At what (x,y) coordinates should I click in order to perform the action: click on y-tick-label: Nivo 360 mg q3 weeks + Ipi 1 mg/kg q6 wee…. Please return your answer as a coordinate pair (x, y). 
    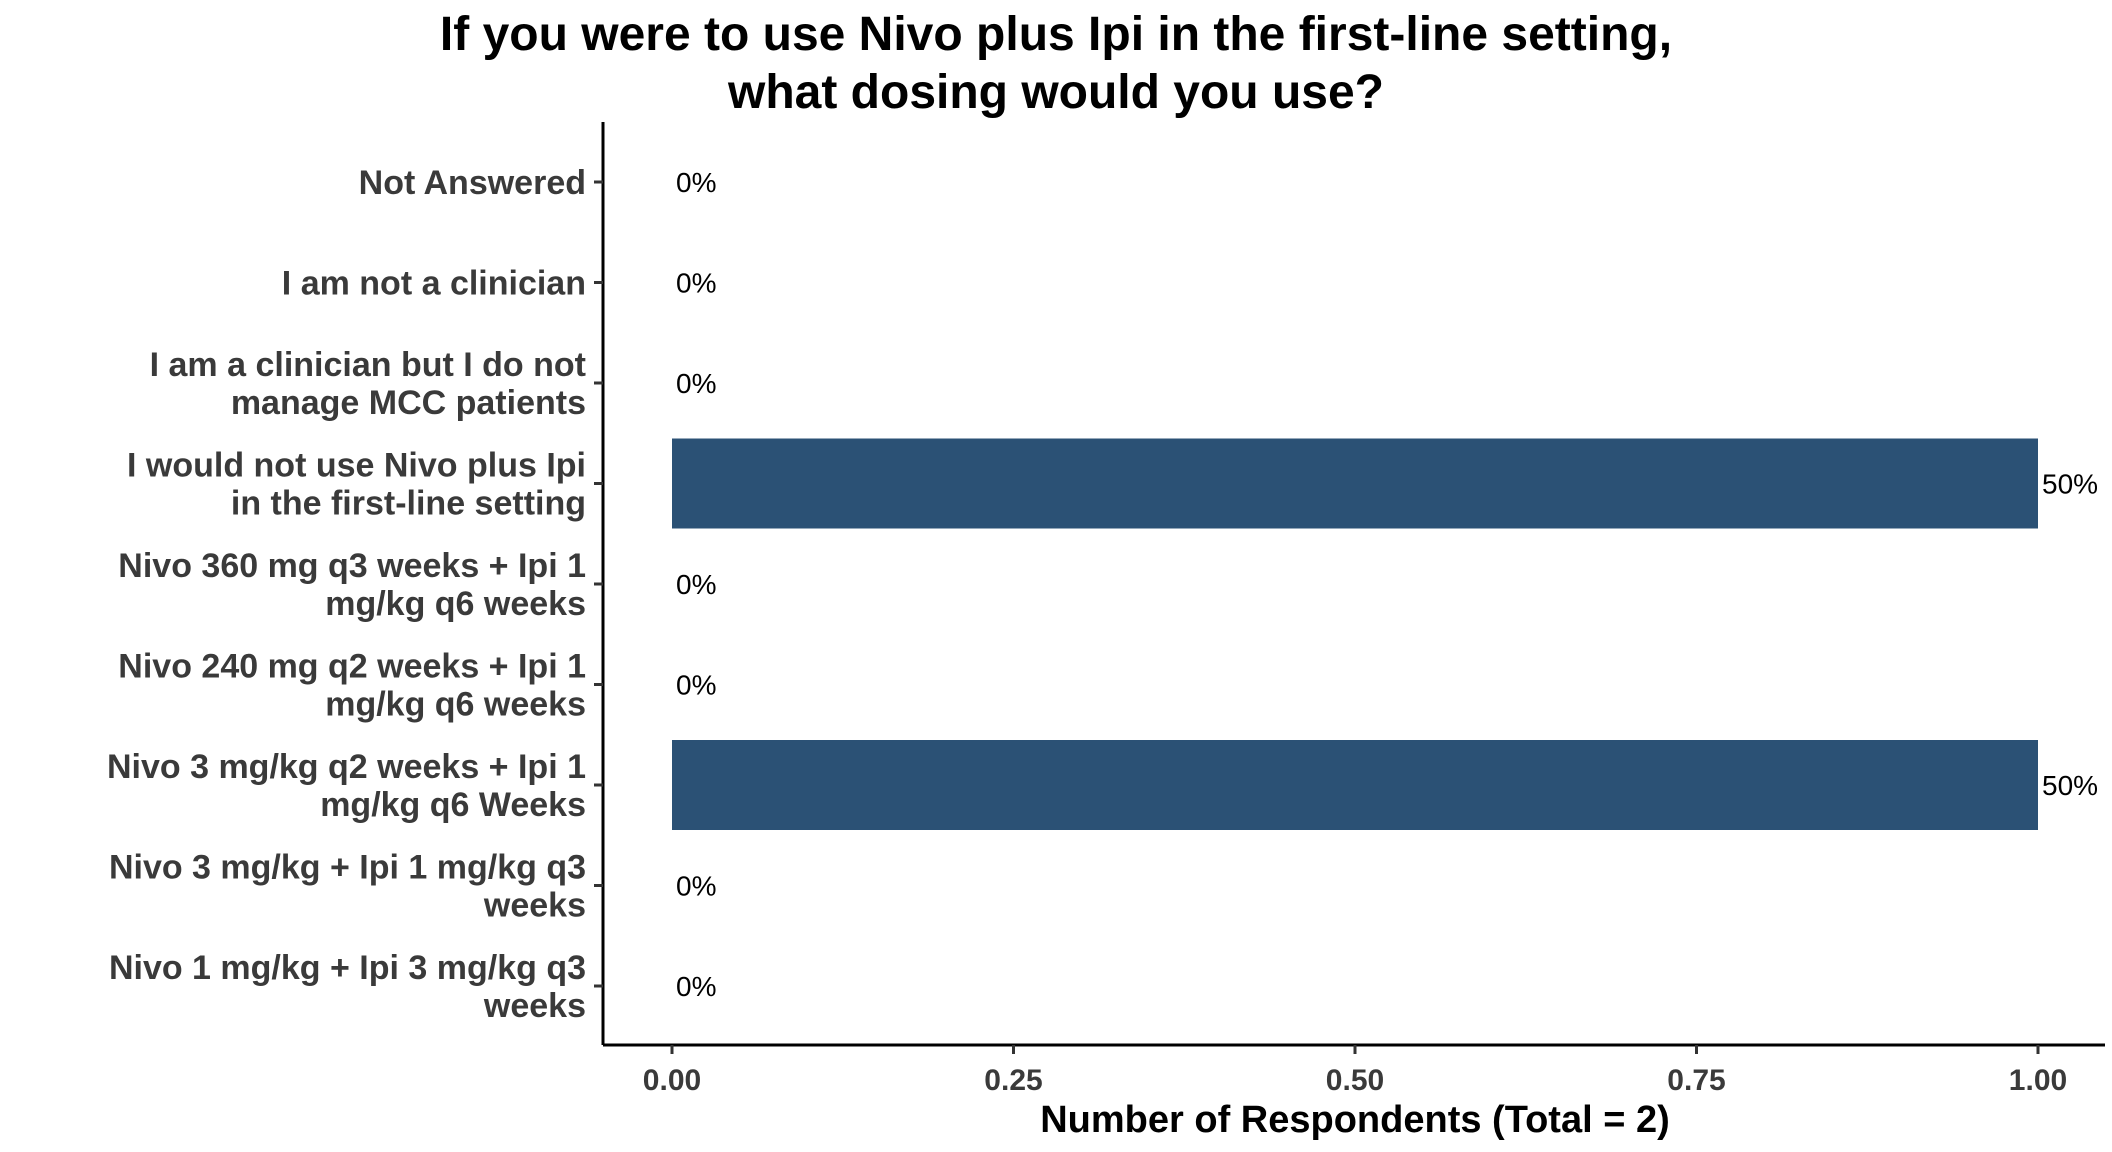
    Looking at the image, I should click on (352, 585).